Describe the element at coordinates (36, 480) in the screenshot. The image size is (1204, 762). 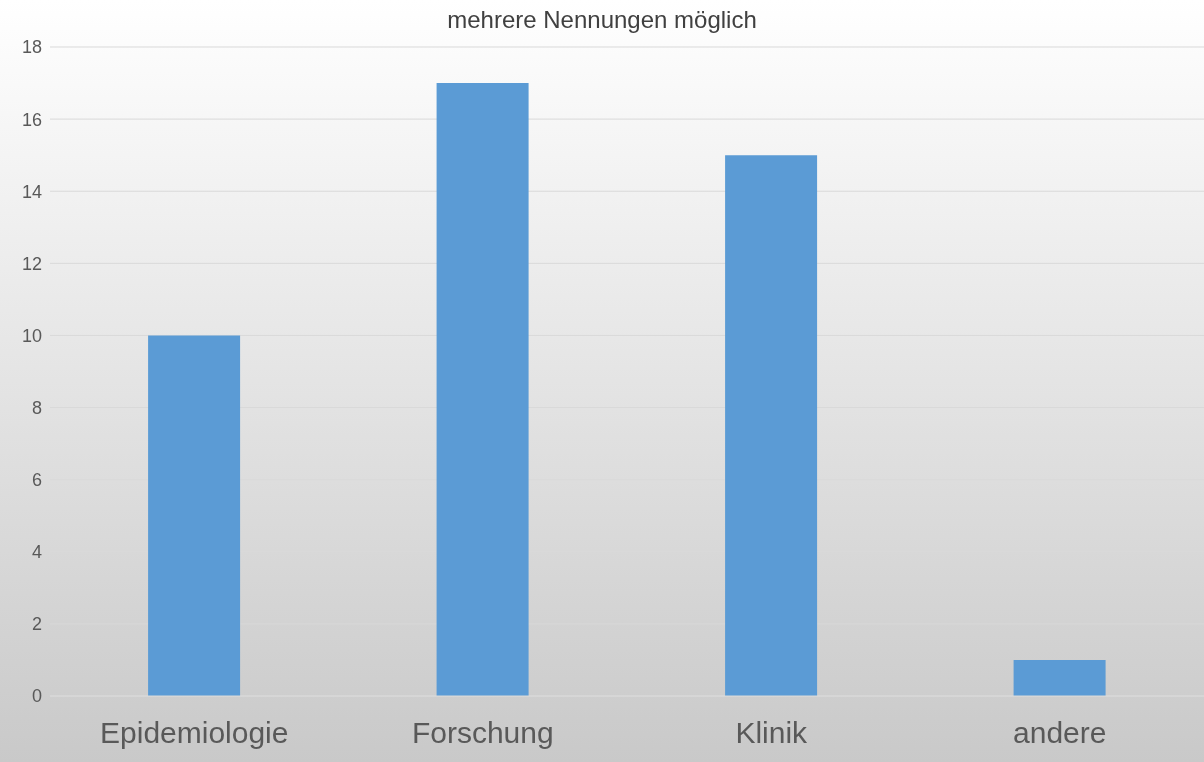
I see `y-tick-label: 6` at that location.